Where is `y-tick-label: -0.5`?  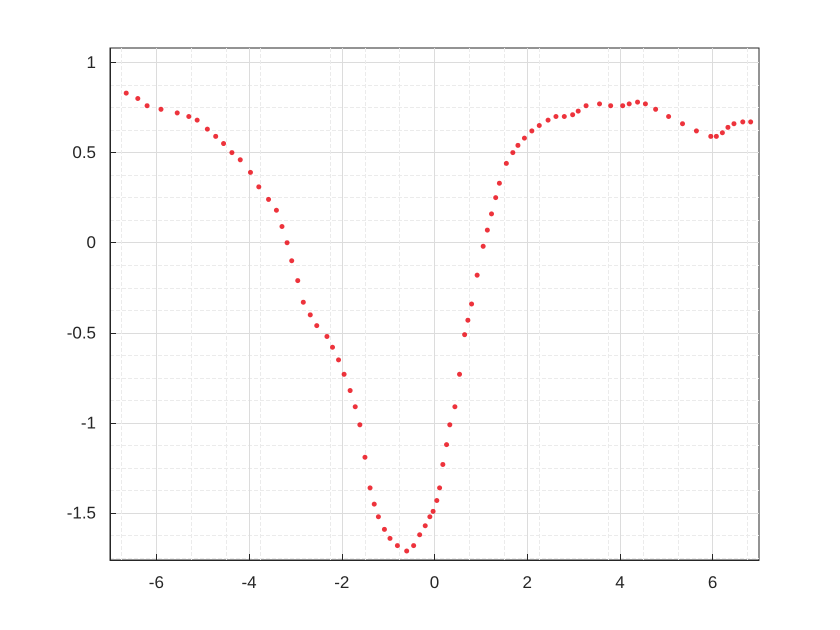 y-tick-label: -0.5 is located at coordinates (81, 332).